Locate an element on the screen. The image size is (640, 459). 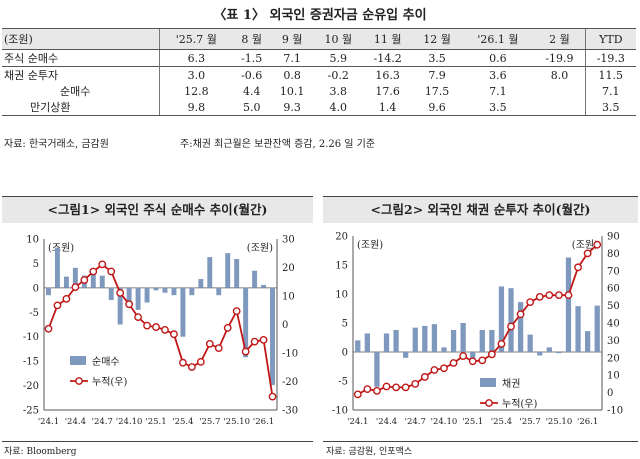
y-right-tick-label: 90 is located at coordinates (613, 237).